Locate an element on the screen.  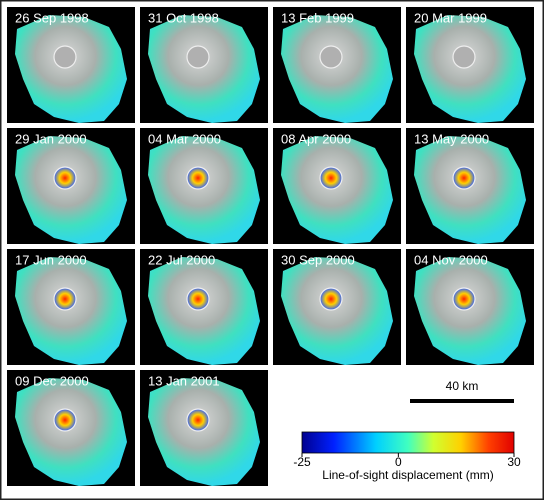
colorbar is located at coordinates (408, 442).